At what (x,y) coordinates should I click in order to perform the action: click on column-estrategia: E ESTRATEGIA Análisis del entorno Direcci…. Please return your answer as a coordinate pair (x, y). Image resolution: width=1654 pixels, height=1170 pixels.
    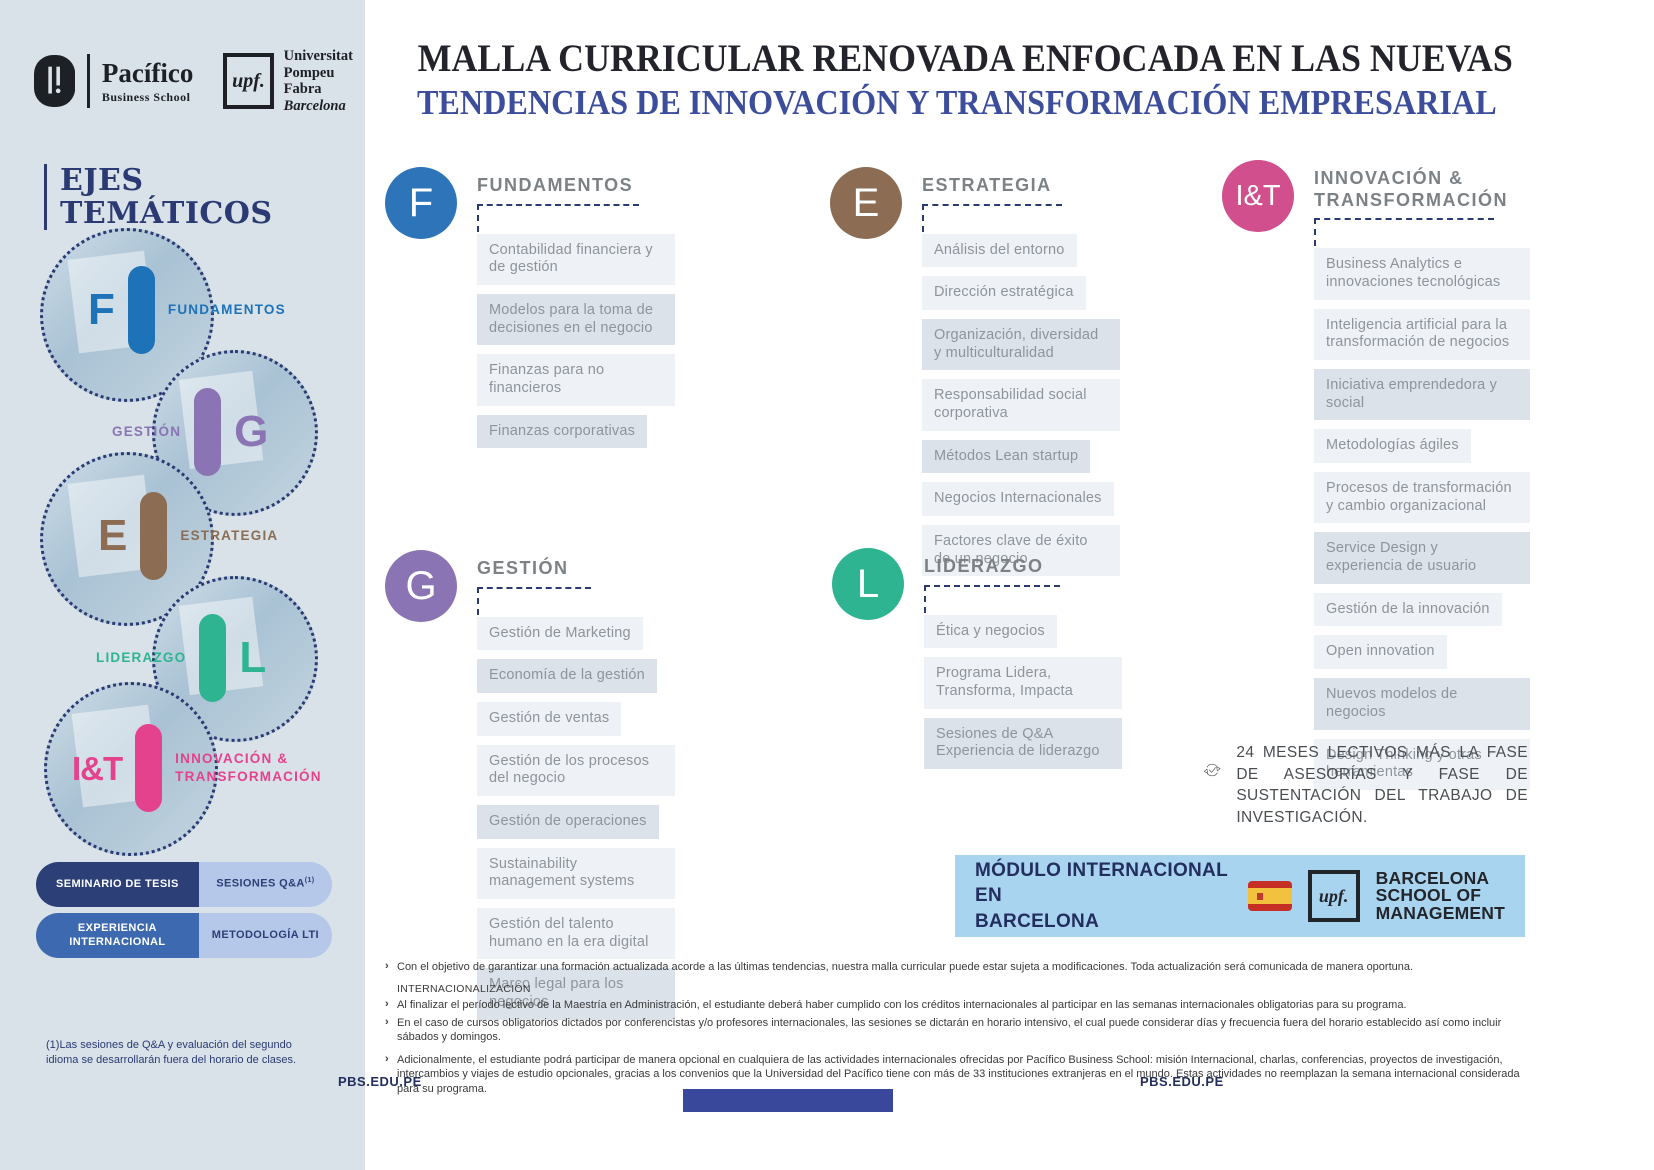
    Looking at the image, I should click on (980, 375).